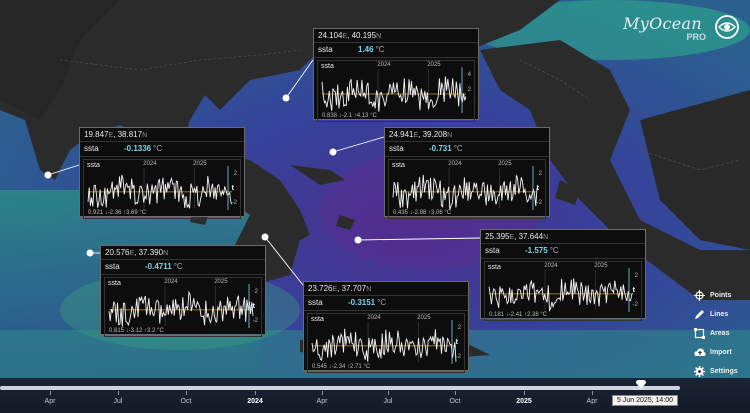 This screenshot has height=413, width=750. Describe the element at coordinates (396, 36) in the screenshot. I see `coordinates: 24.104E, 40.195N` at that location.